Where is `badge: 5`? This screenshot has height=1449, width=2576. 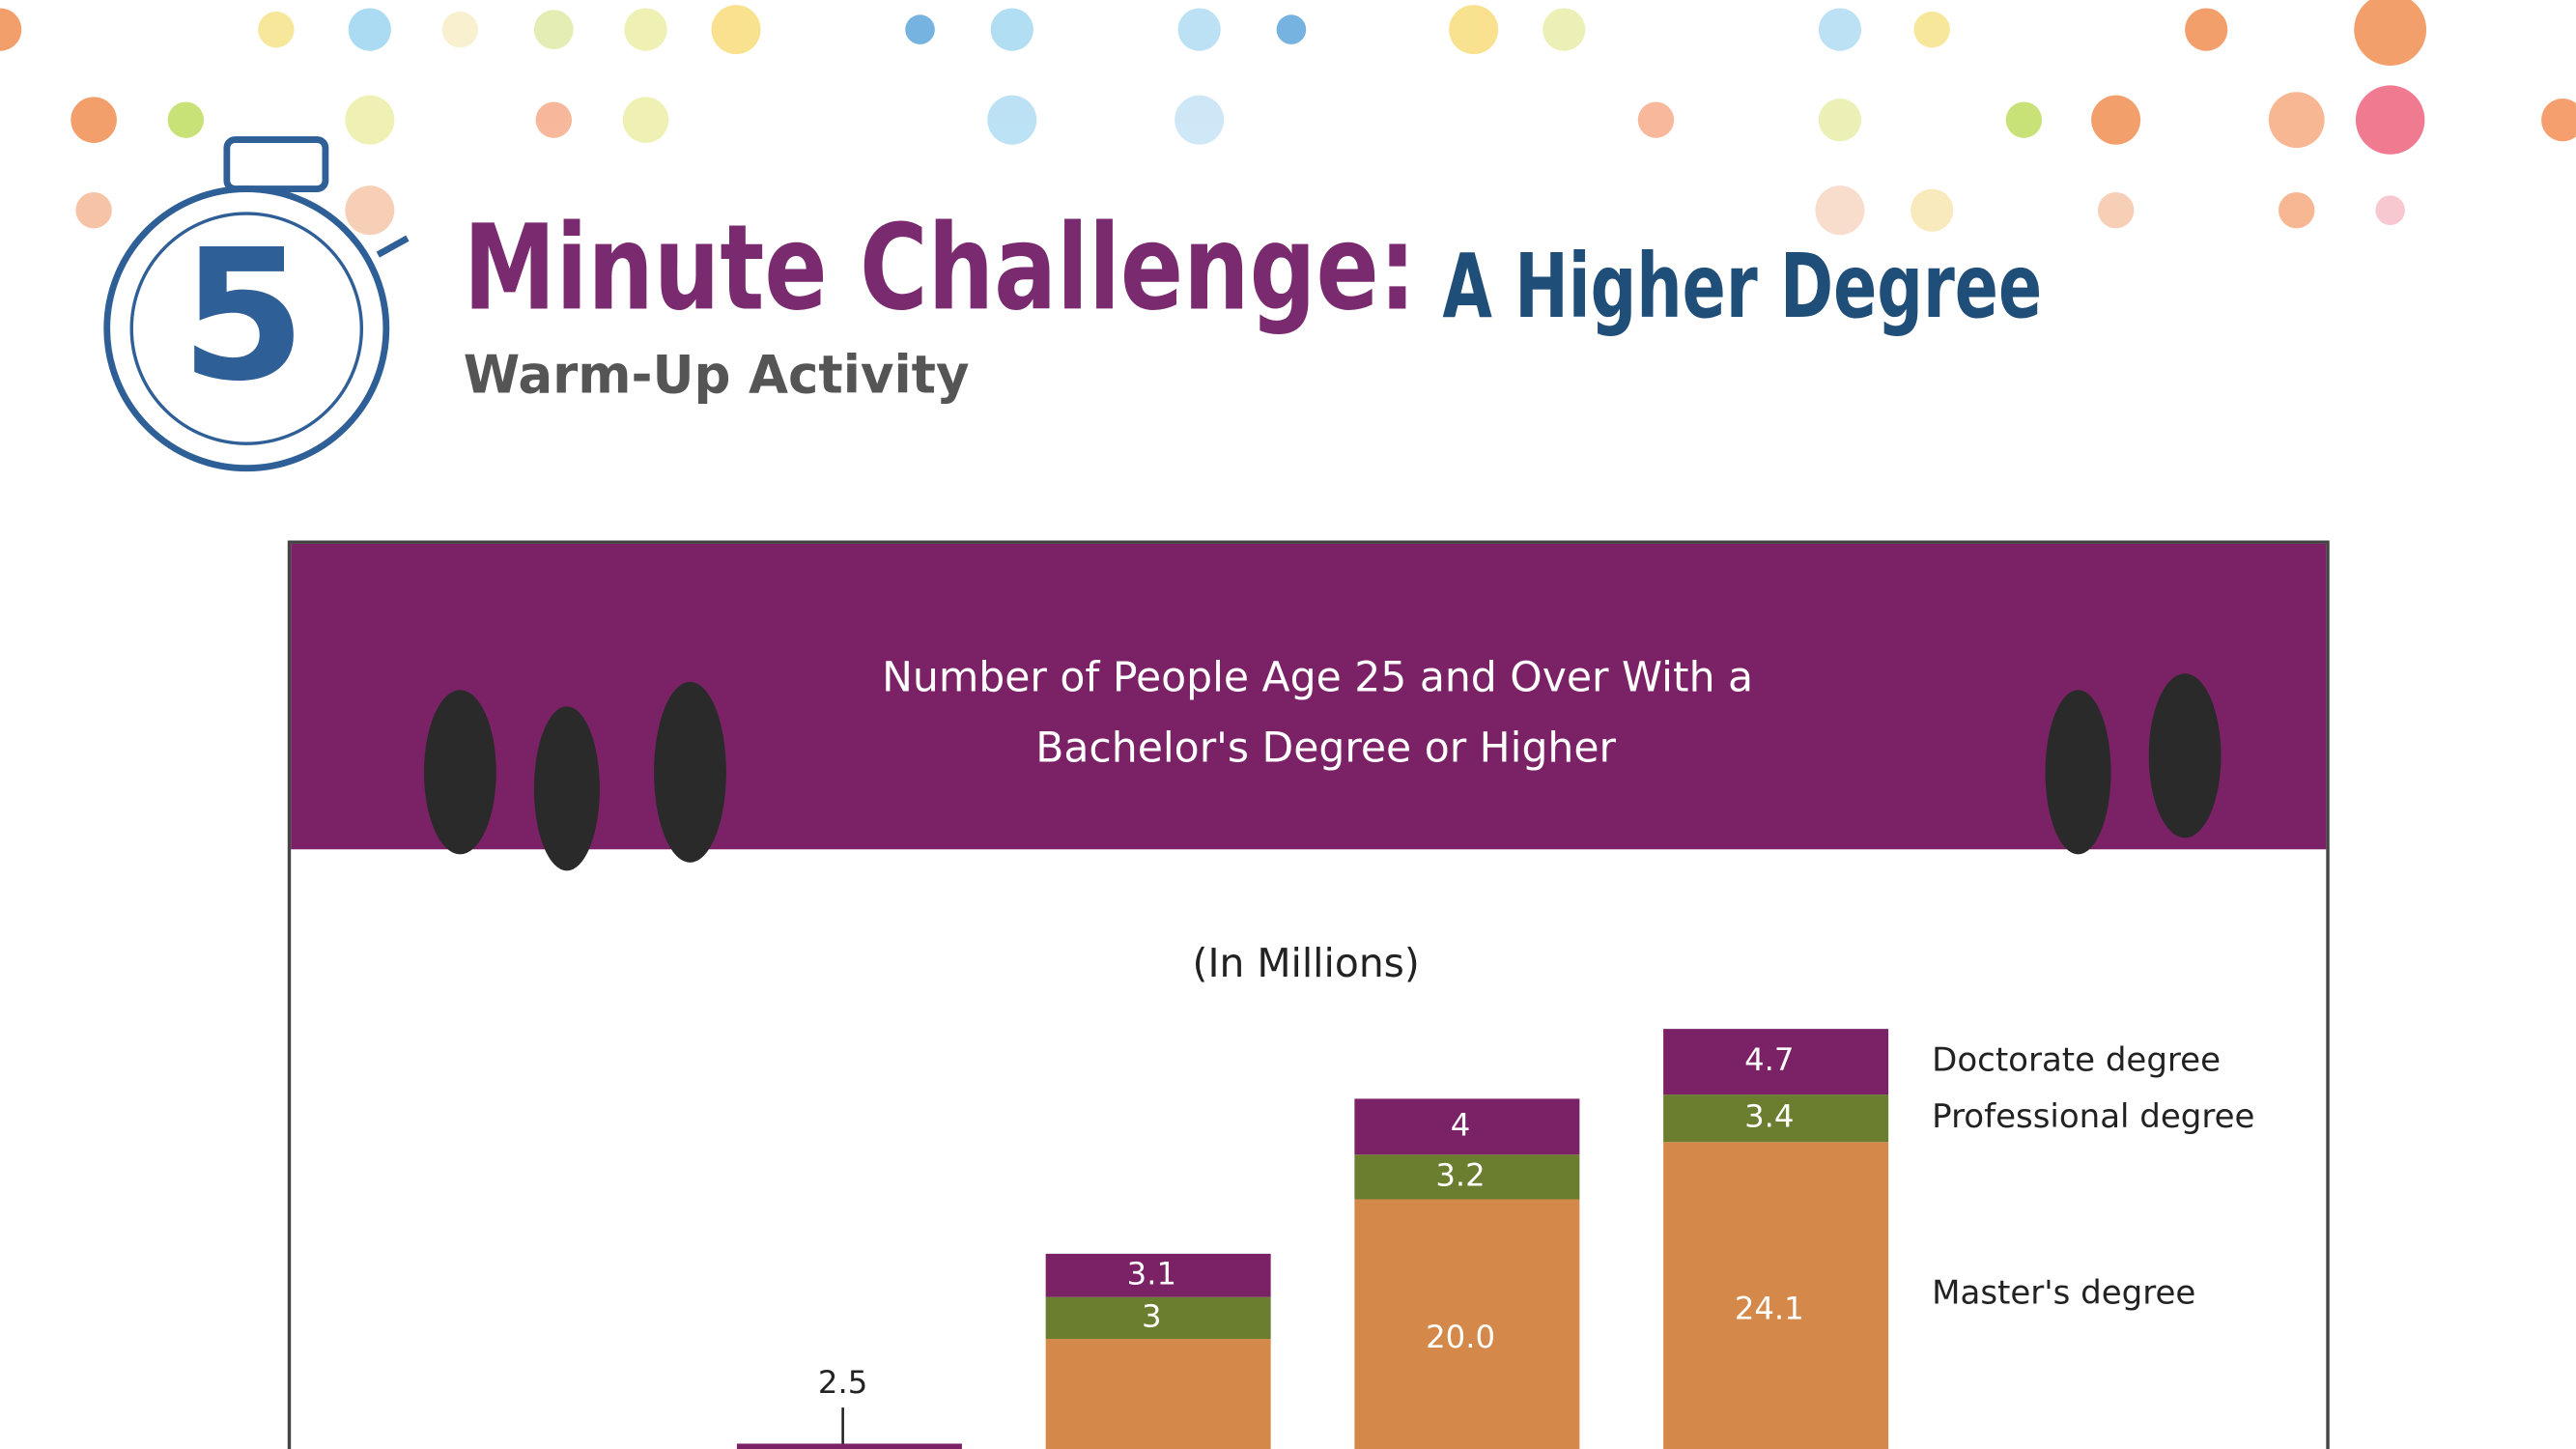
badge: 5 is located at coordinates (243, 316).